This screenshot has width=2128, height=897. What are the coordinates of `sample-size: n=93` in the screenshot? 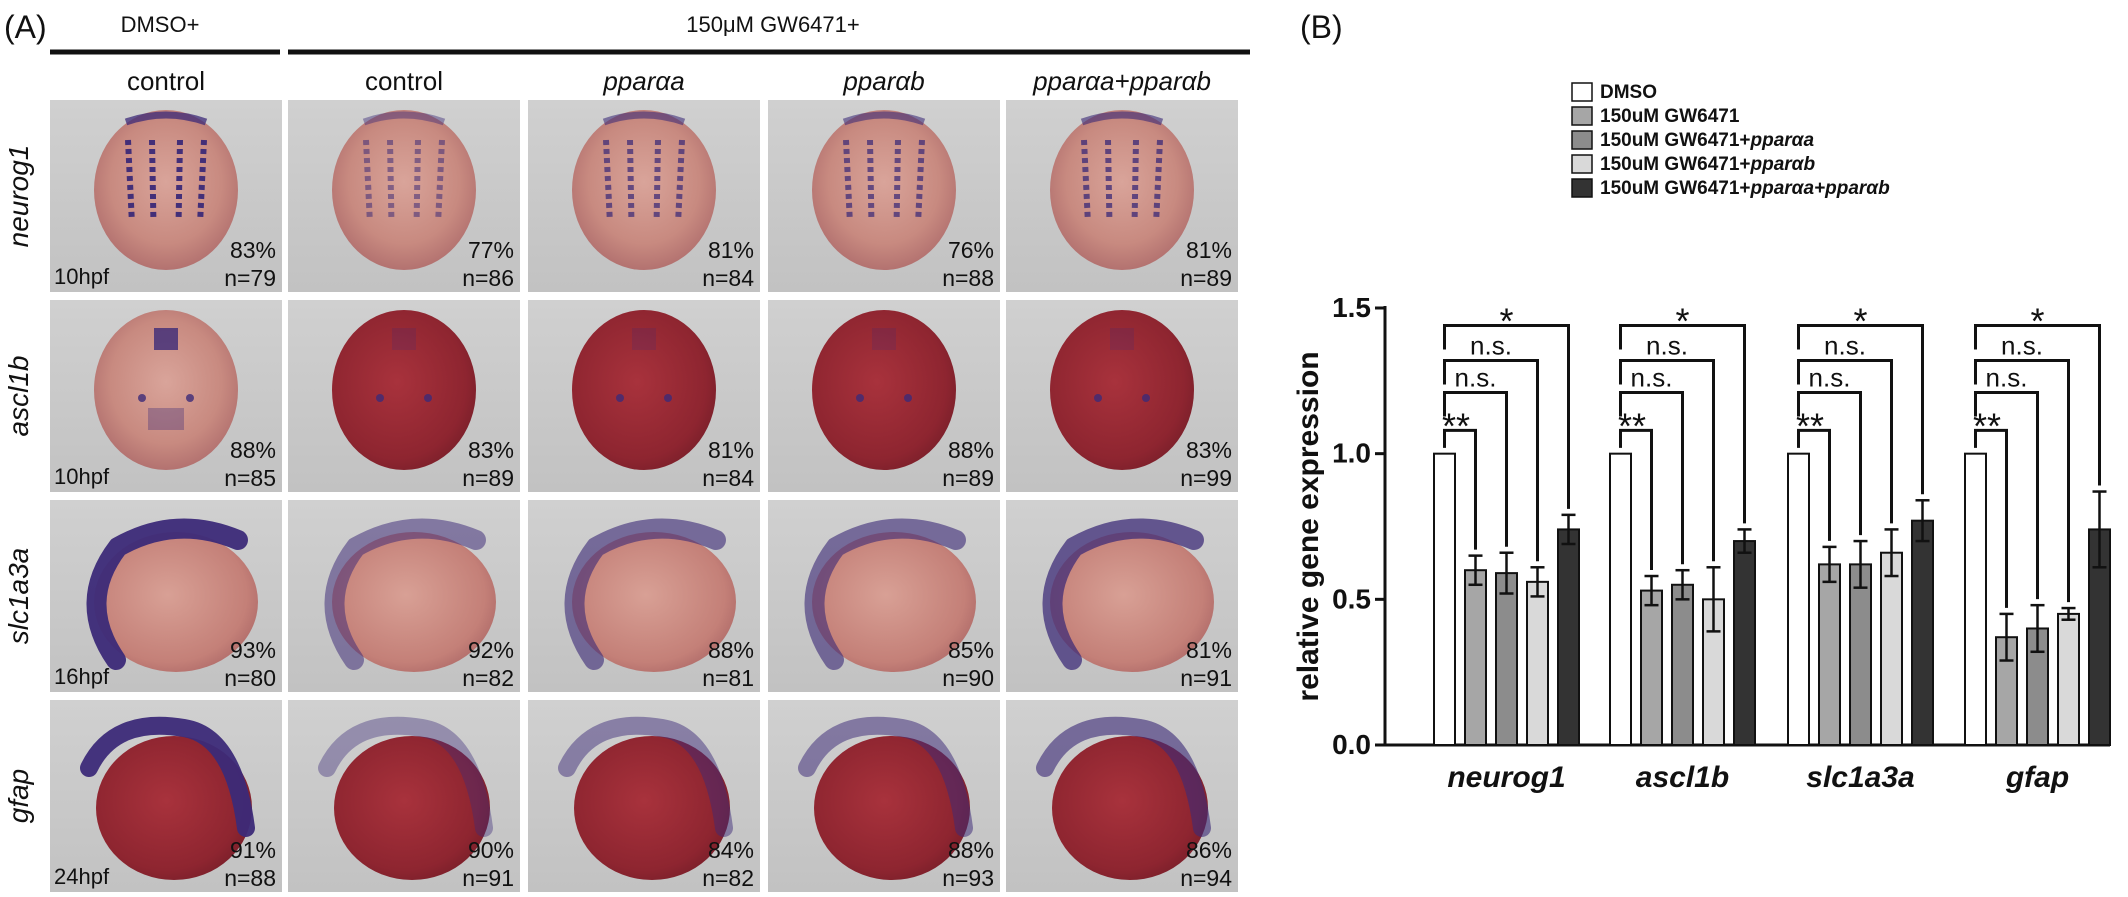 It's located at (968, 878).